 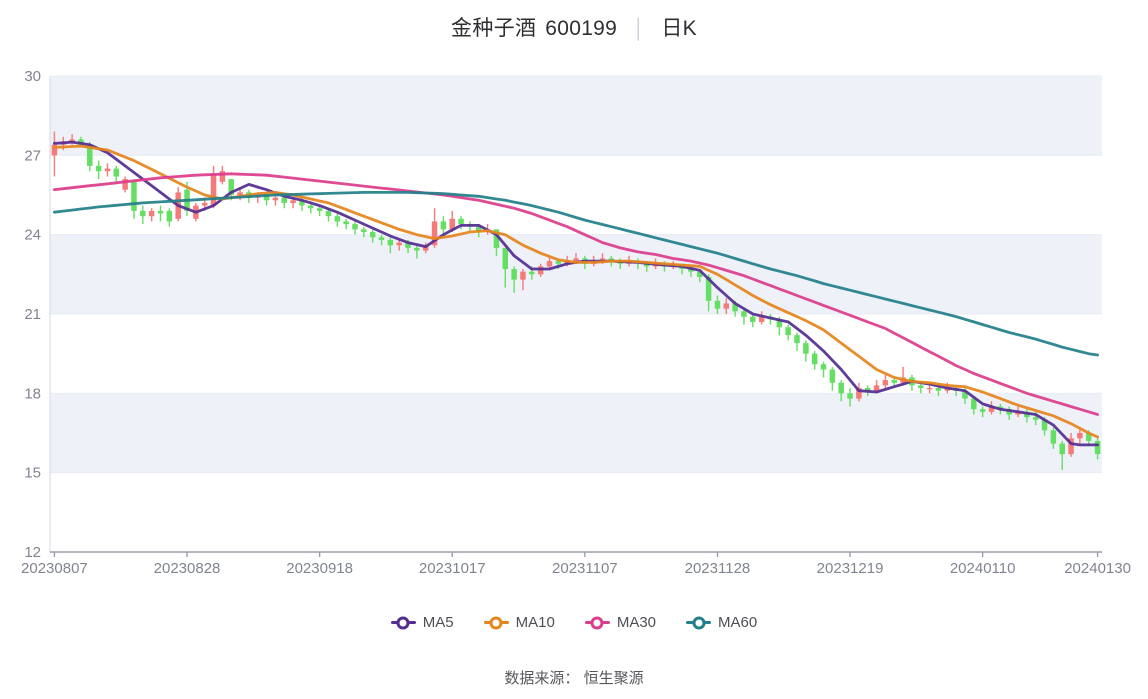 What do you see at coordinates (585, 568) in the screenshot?
I see `x-axis-label: 20231107` at bounding box center [585, 568].